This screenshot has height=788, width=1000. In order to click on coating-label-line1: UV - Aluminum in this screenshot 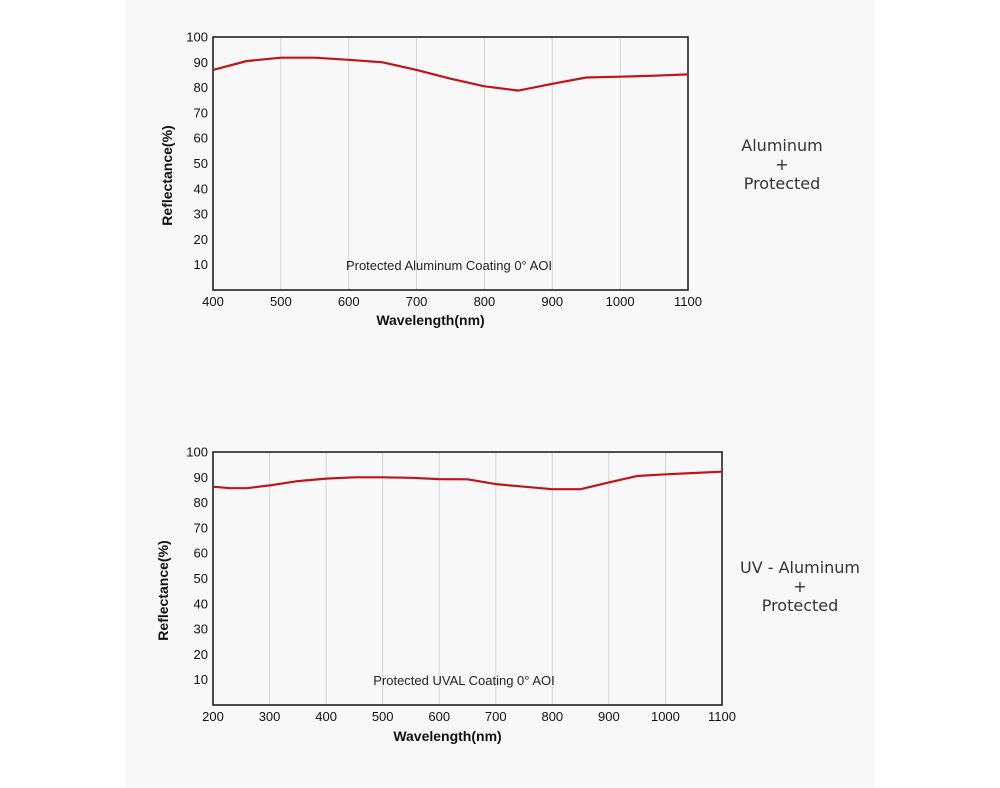, I will do `click(800, 567)`.